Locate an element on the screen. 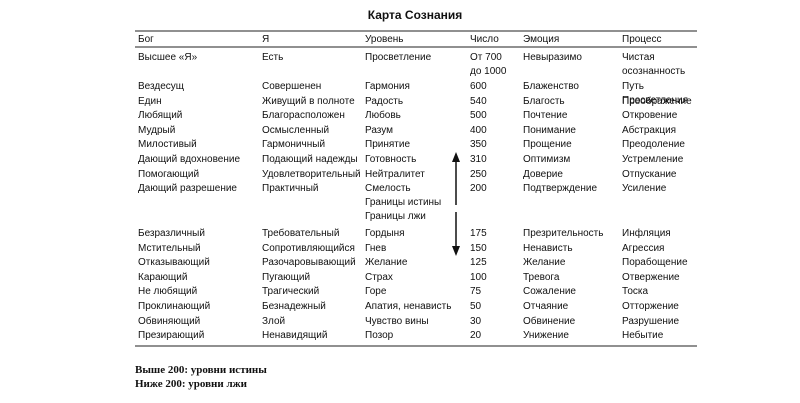 The width and height of the screenshot is (800, 403). table-cell: Агрессия is located at coordinates (643, 248).